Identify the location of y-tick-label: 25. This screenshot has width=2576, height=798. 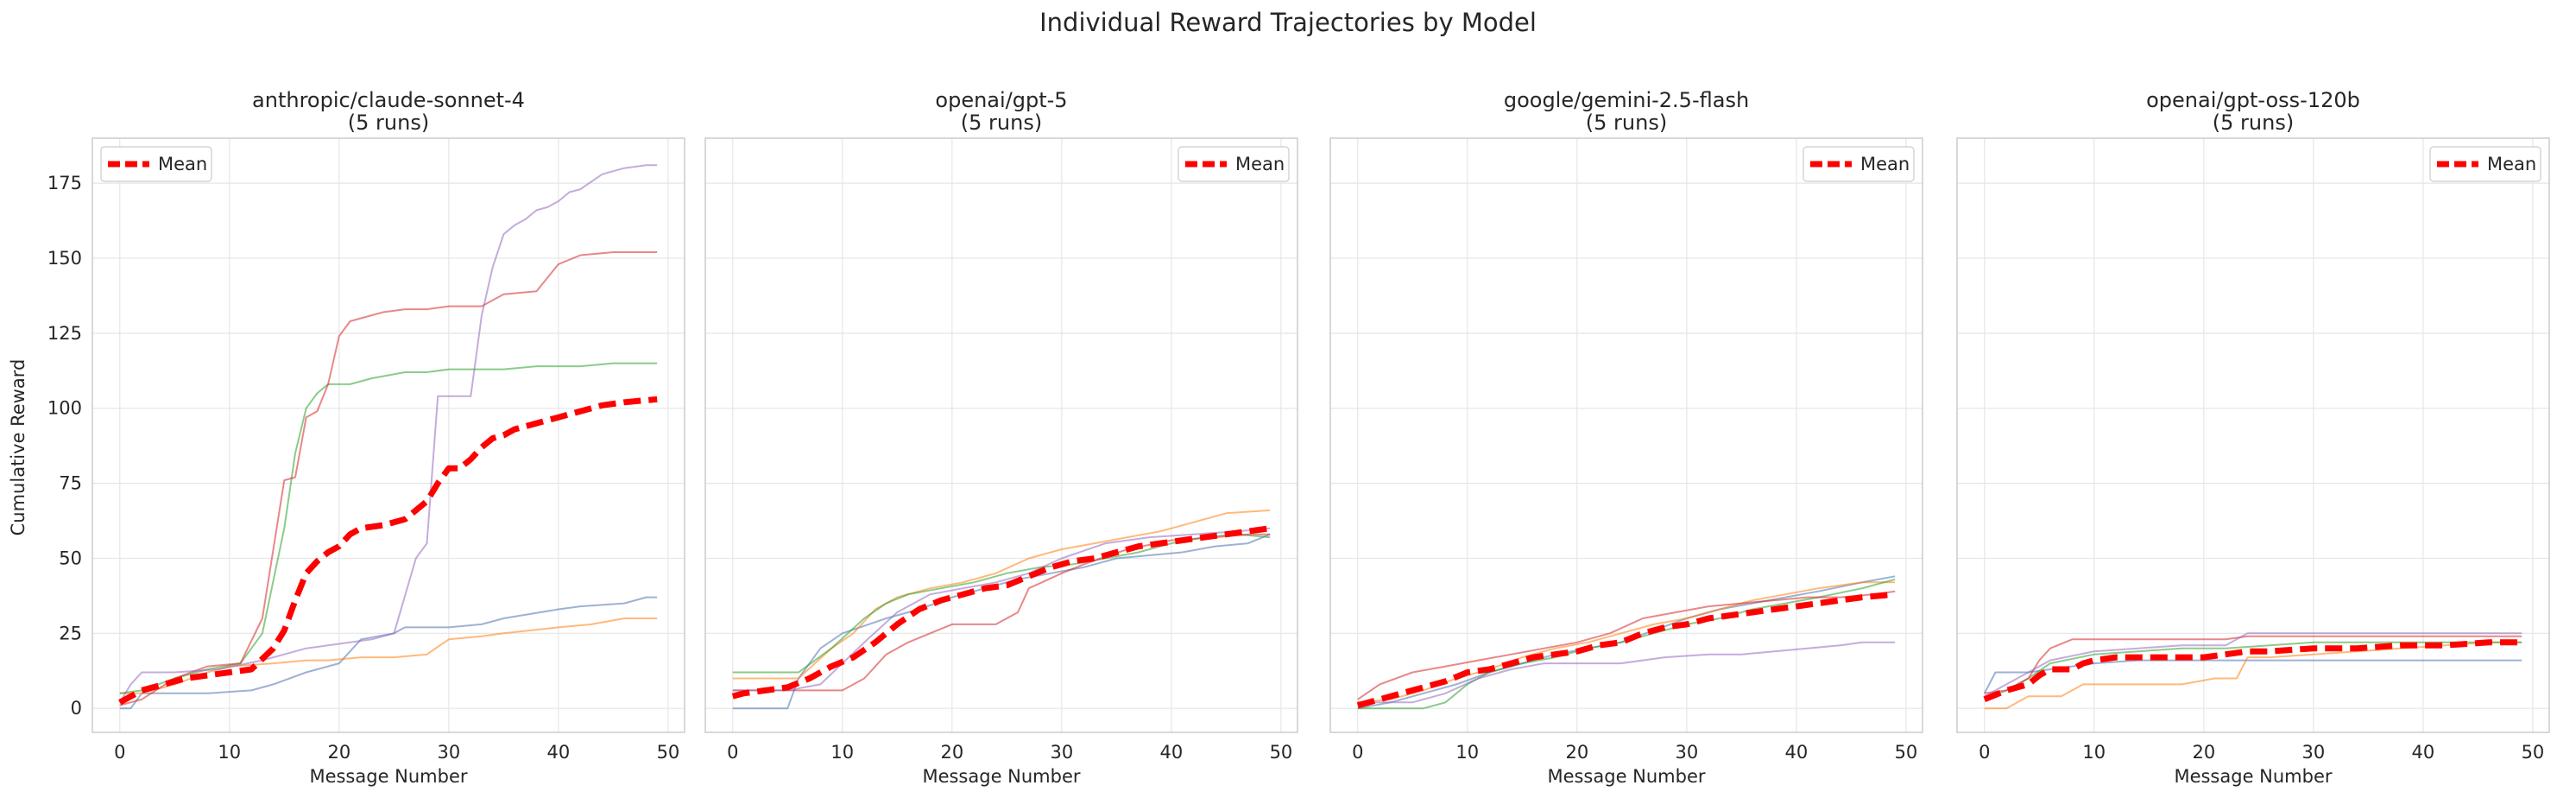
(70, 633).